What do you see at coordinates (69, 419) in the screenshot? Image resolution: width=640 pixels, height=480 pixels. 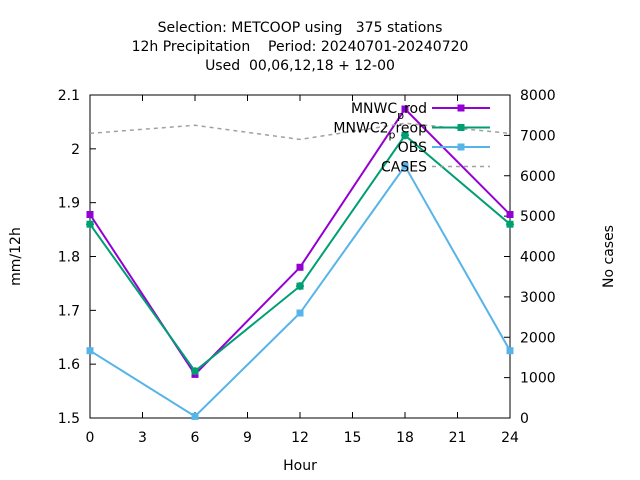 I see `y-tick-label: 1.5` at bounding box center [69, 419].